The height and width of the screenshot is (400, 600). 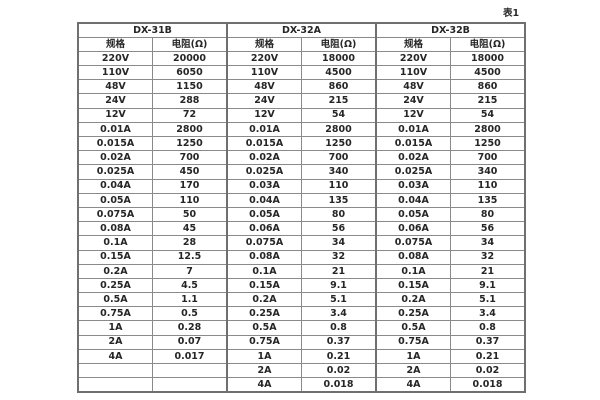 What do you see at coordinates (339, 58) in the screenshot?
I see `resistance-cell: 18000` at bounding box center [339, 58].